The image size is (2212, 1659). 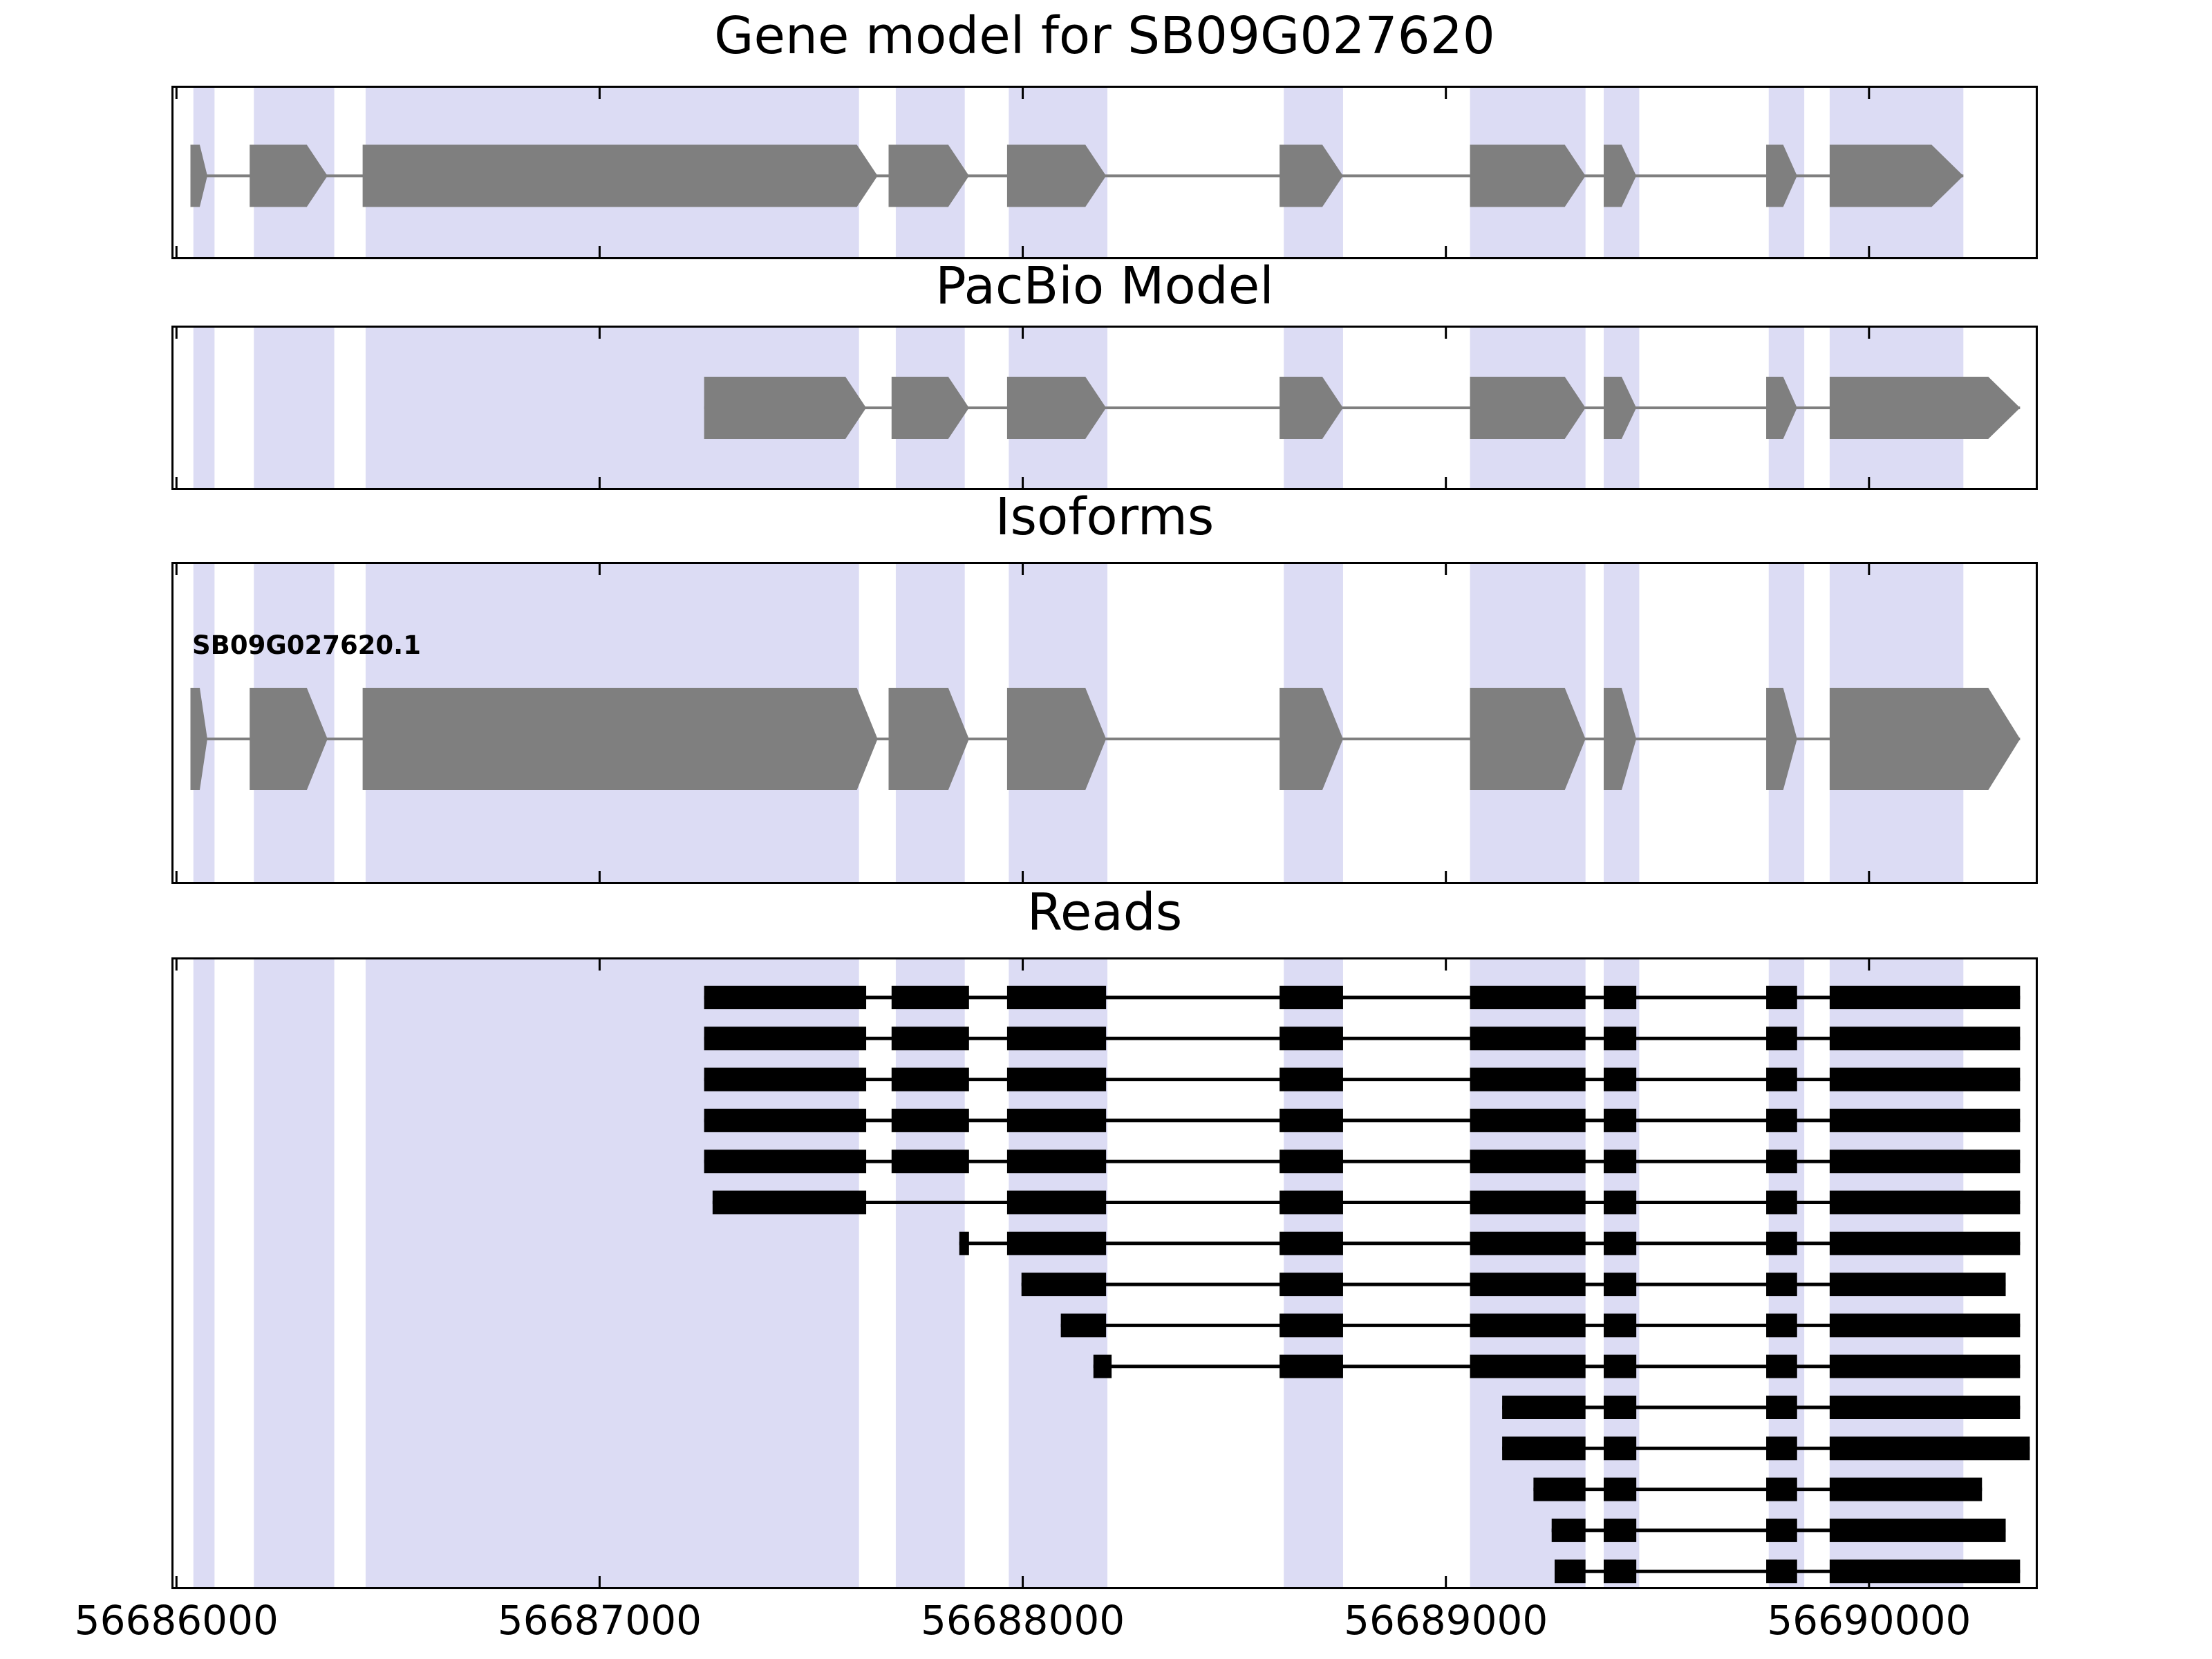 What do you see at coordinates (1869, 1620) in the screenshot?
I see `x-tick-label: 56690000` at bounding box center [1869, 1620].